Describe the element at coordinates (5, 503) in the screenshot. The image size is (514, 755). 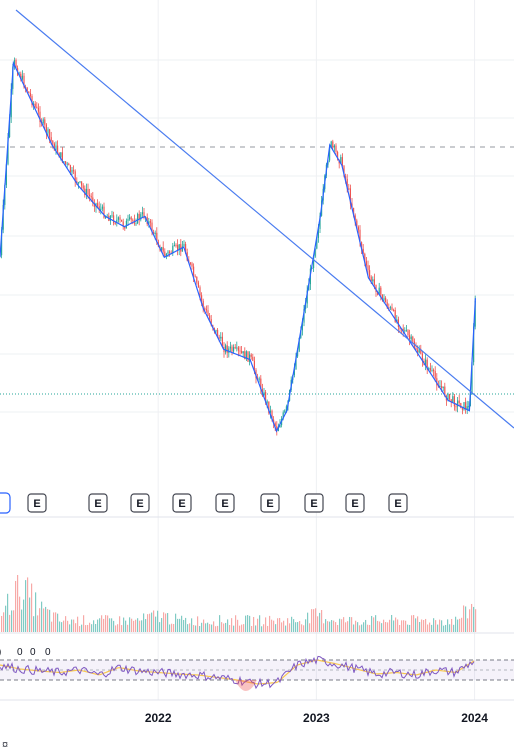
I see `event-badge-partial` at that location.